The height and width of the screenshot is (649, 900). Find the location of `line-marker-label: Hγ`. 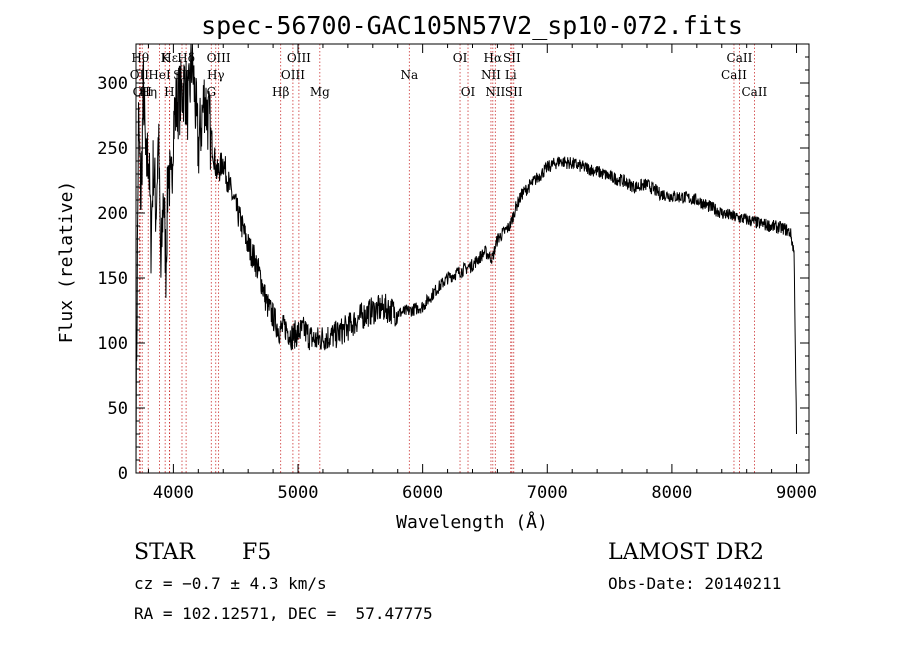

line-marker-label: Hγ is located at coordinates (216, 75).